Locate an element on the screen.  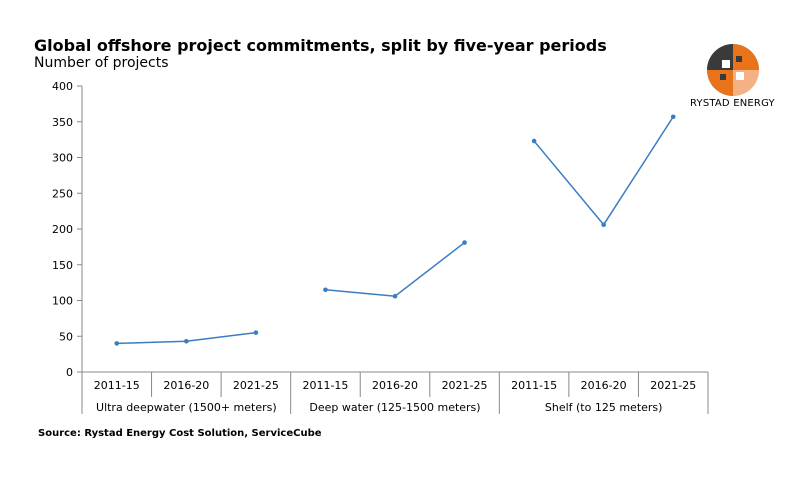
y-tick-label: 350 is located at coordinates (62, 122).